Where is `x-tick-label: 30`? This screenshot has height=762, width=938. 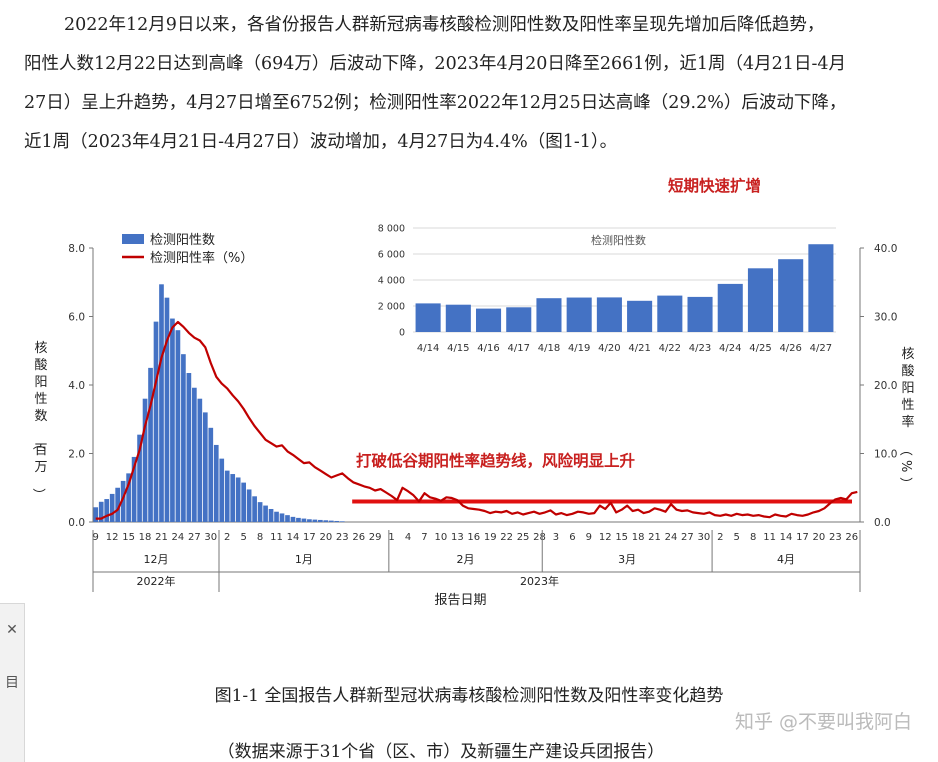 x-tick-label: 30 is located at coordinates (210, 537).